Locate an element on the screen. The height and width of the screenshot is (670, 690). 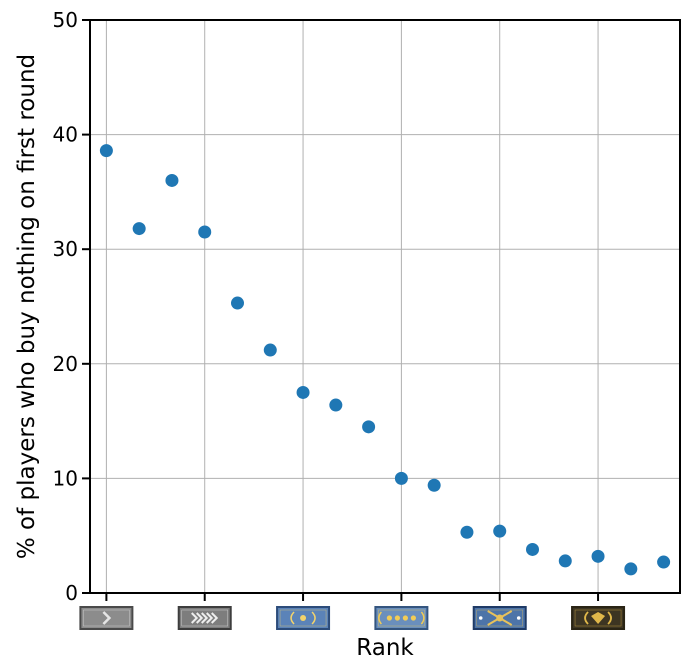
rank-gold-nova-master-icon is located at coordinates (401, 618).